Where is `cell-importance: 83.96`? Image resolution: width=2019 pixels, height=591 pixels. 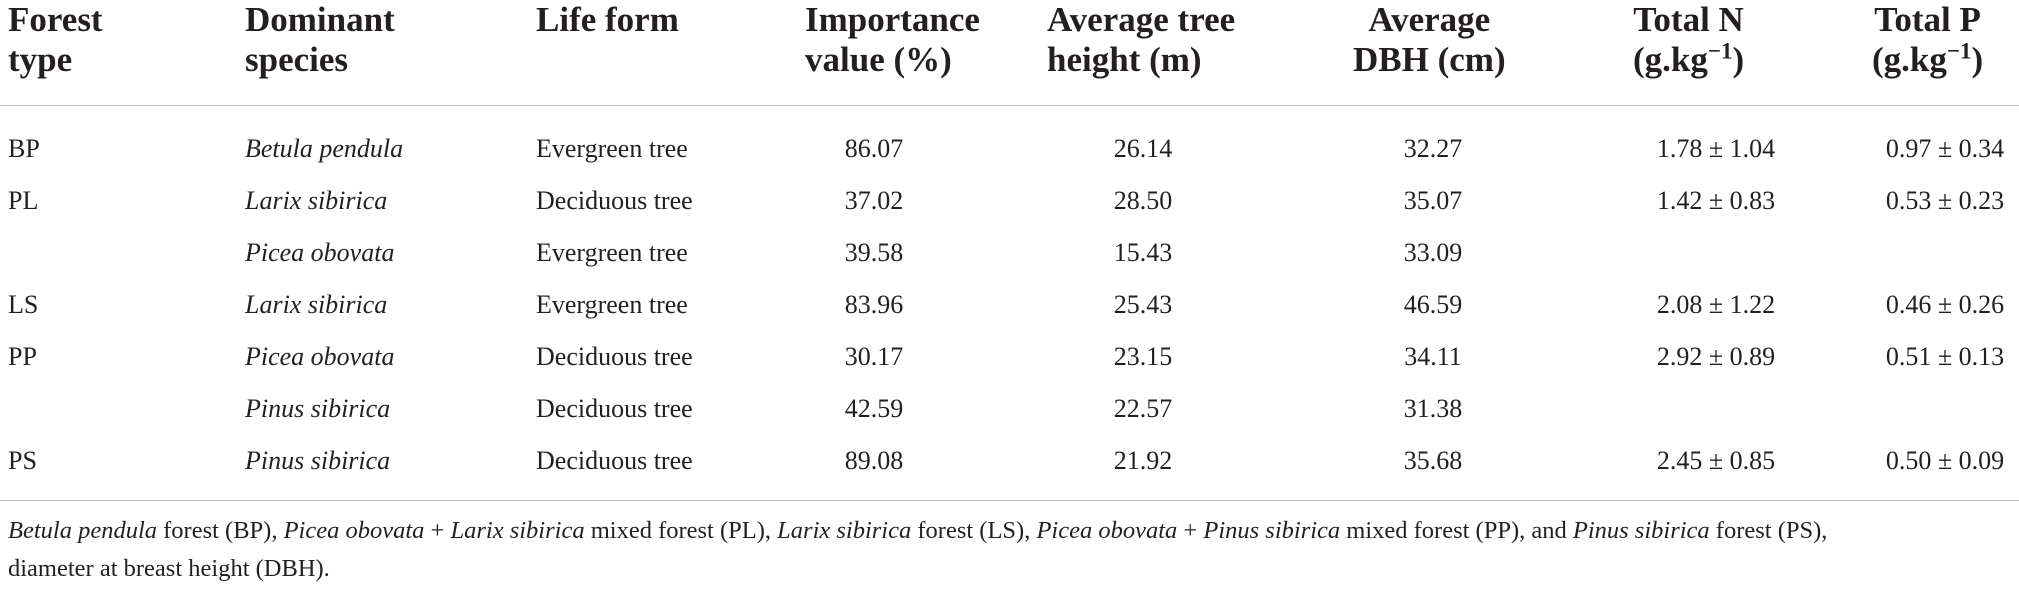 cell-importance: 83.96 is located at coordinates (874, 304).